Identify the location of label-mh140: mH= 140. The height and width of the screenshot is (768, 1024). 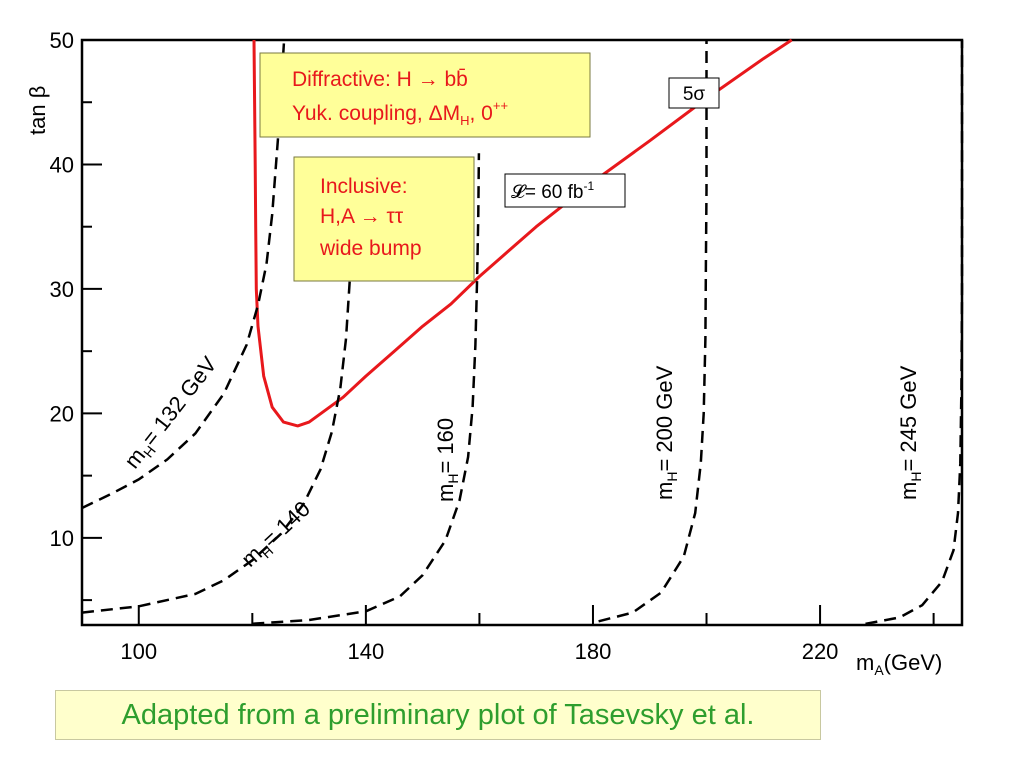
(276, 535).